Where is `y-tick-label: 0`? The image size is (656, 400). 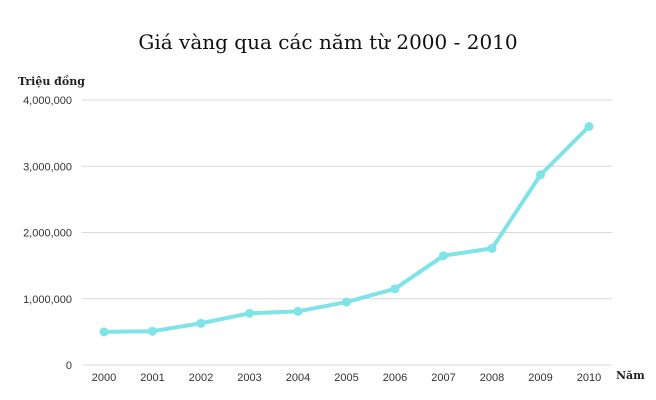
y-tick-label: 0 is located at coordinates (69, 366).